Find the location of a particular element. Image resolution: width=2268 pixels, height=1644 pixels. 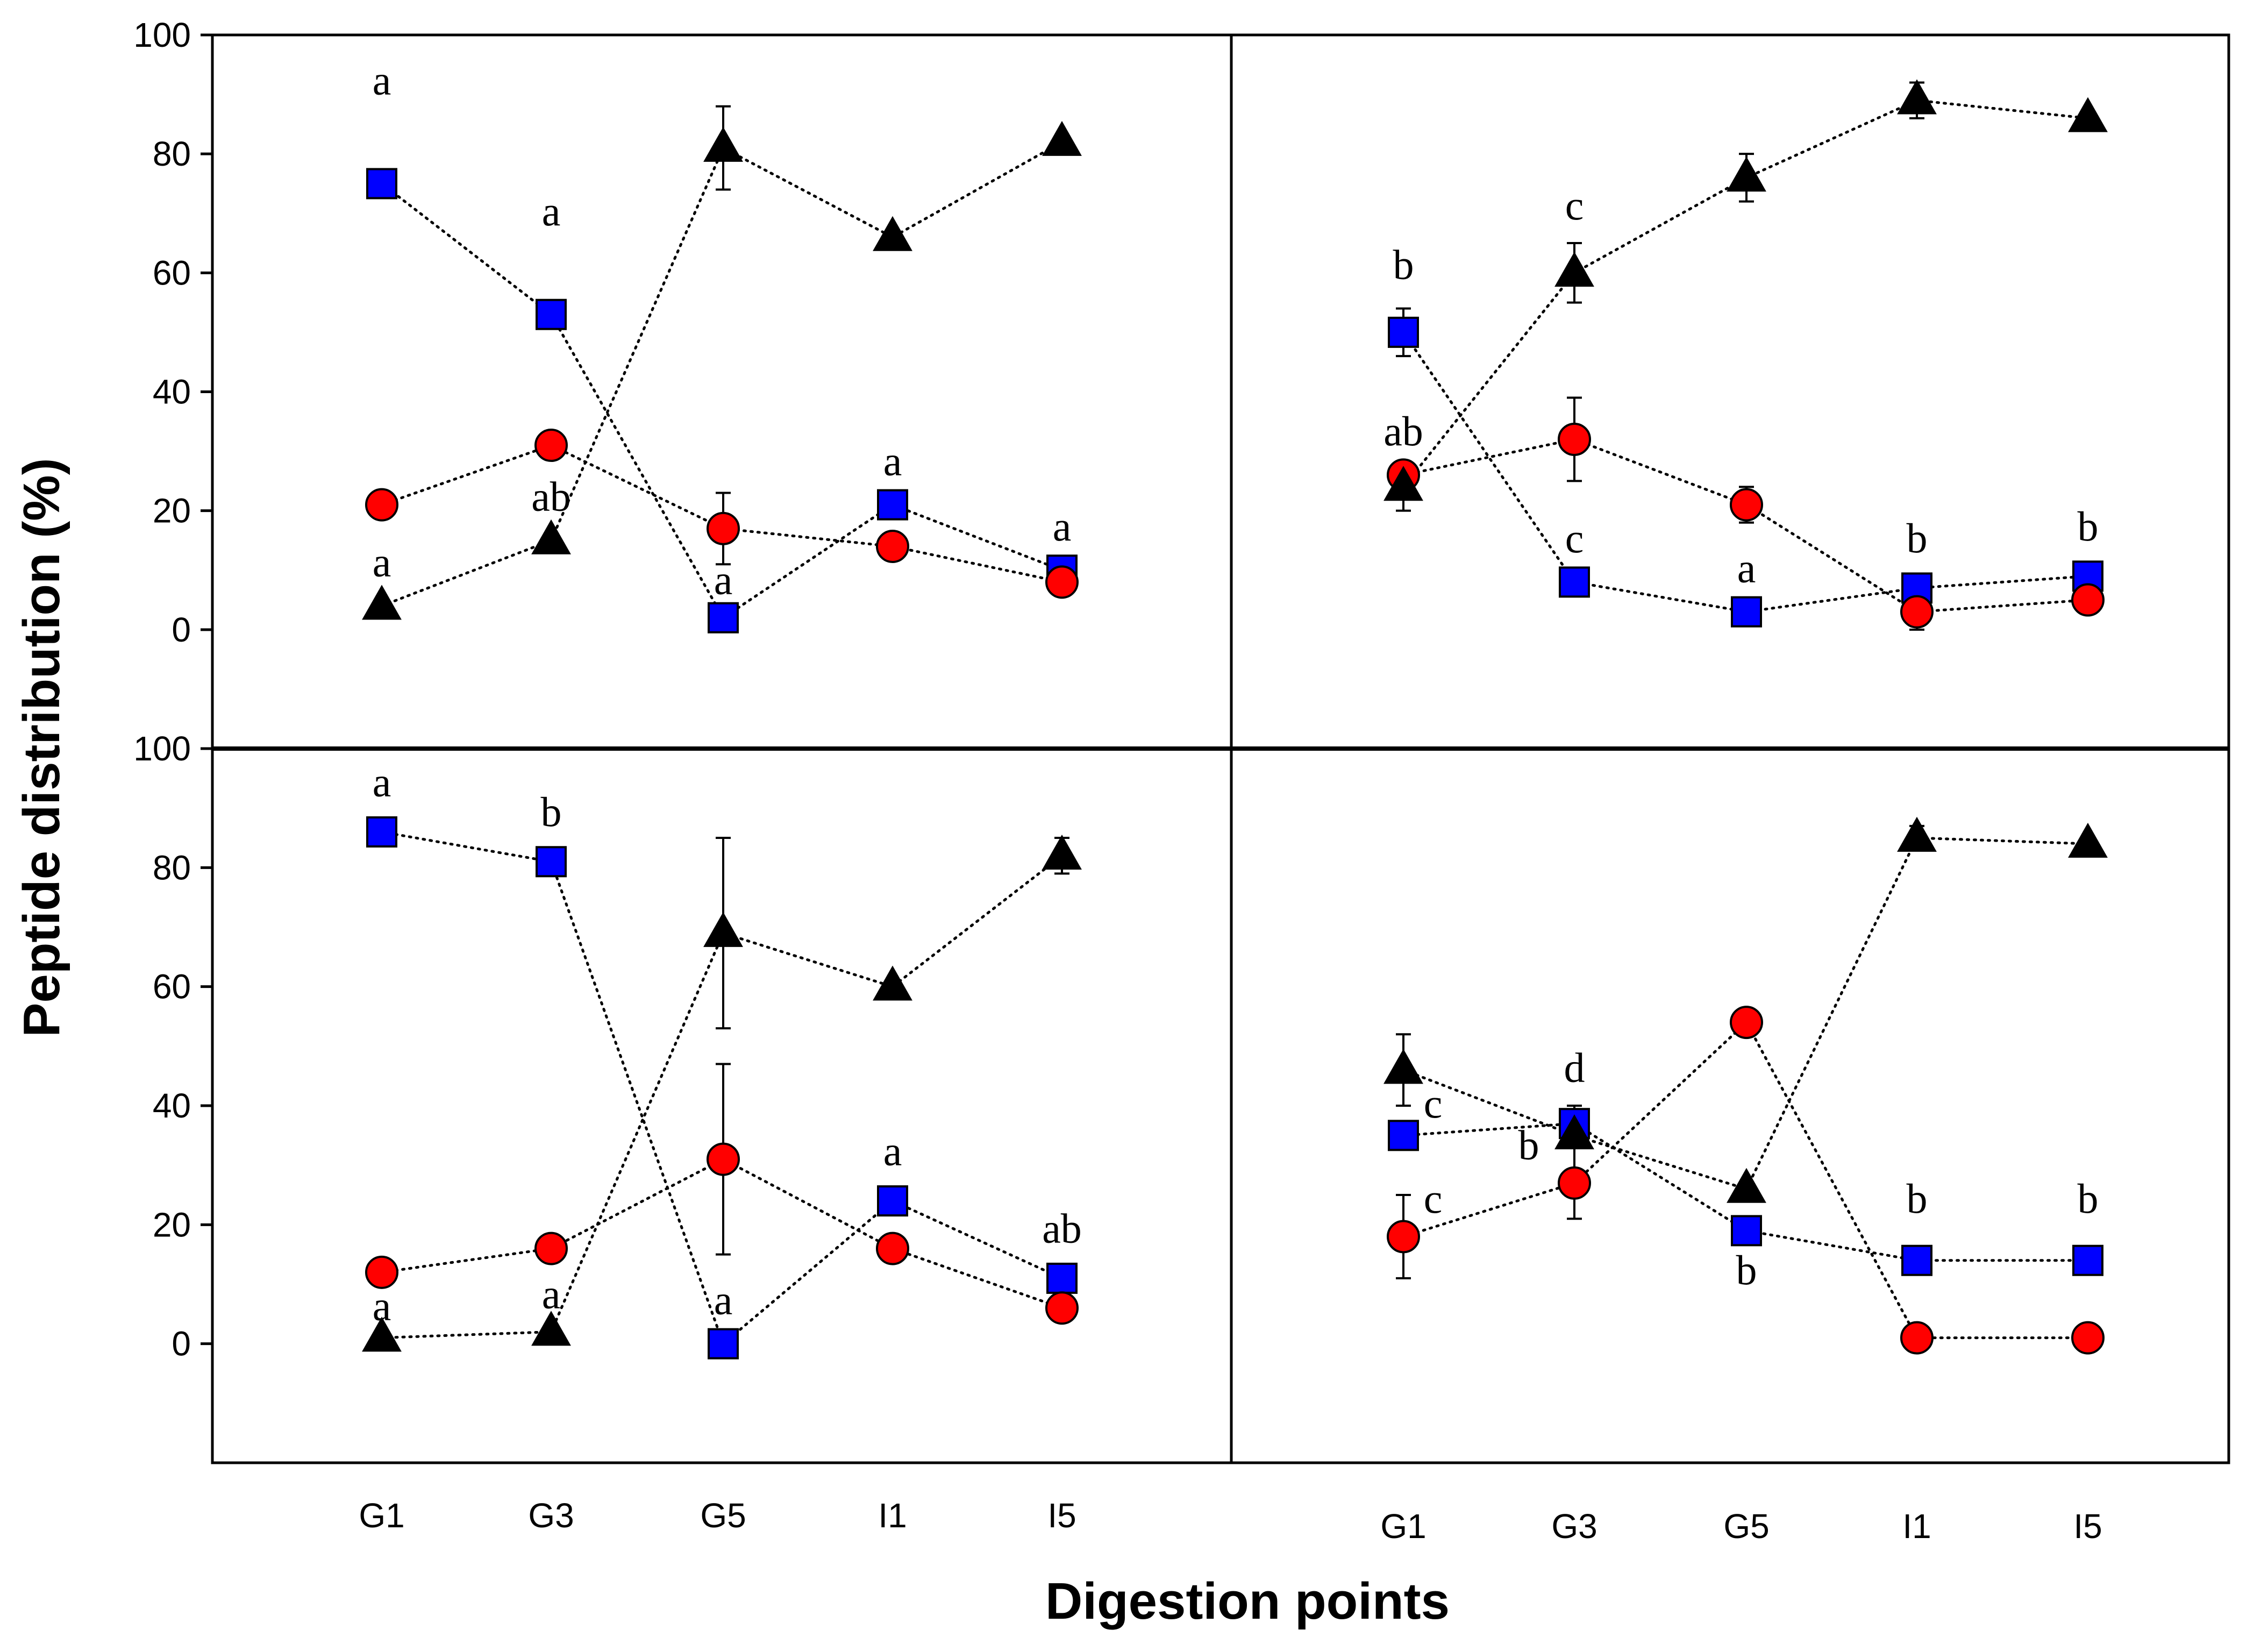

significance-label: d is located at coordinates (1575, 1068).